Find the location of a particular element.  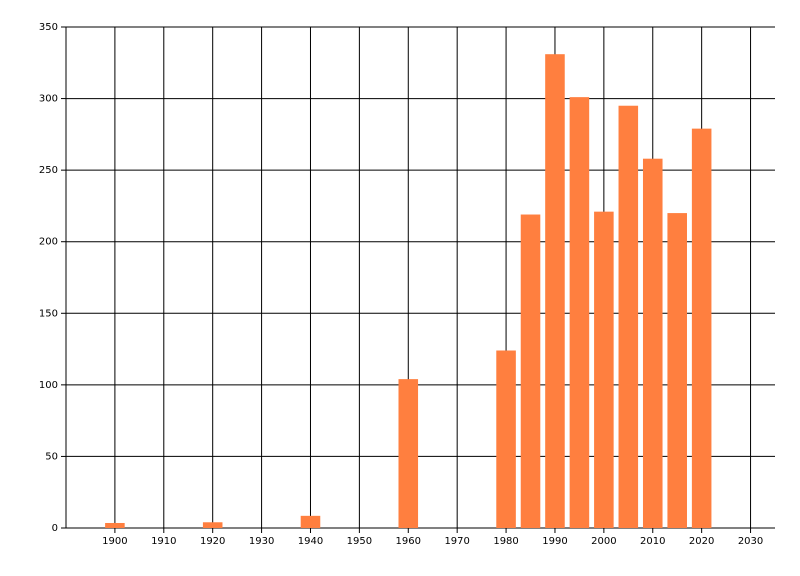

x-tick-label: 1900 is located at coordinates (114, 541).